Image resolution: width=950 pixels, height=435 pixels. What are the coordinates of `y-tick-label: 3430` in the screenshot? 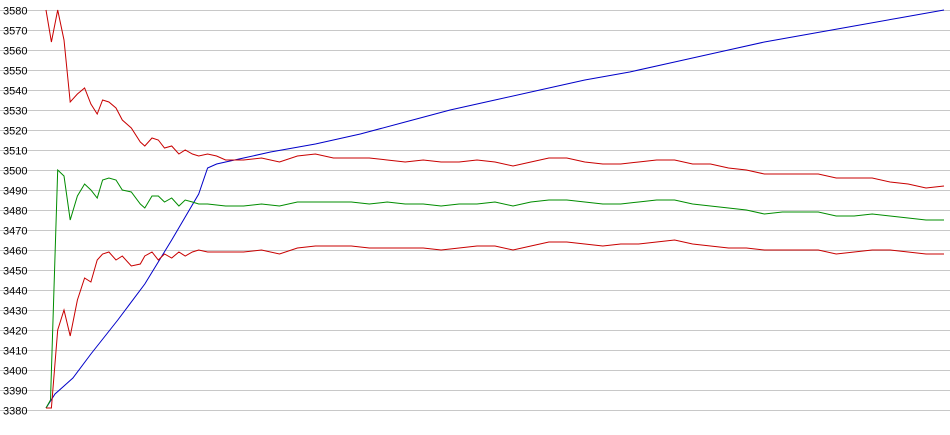 It's located at (15, 312).